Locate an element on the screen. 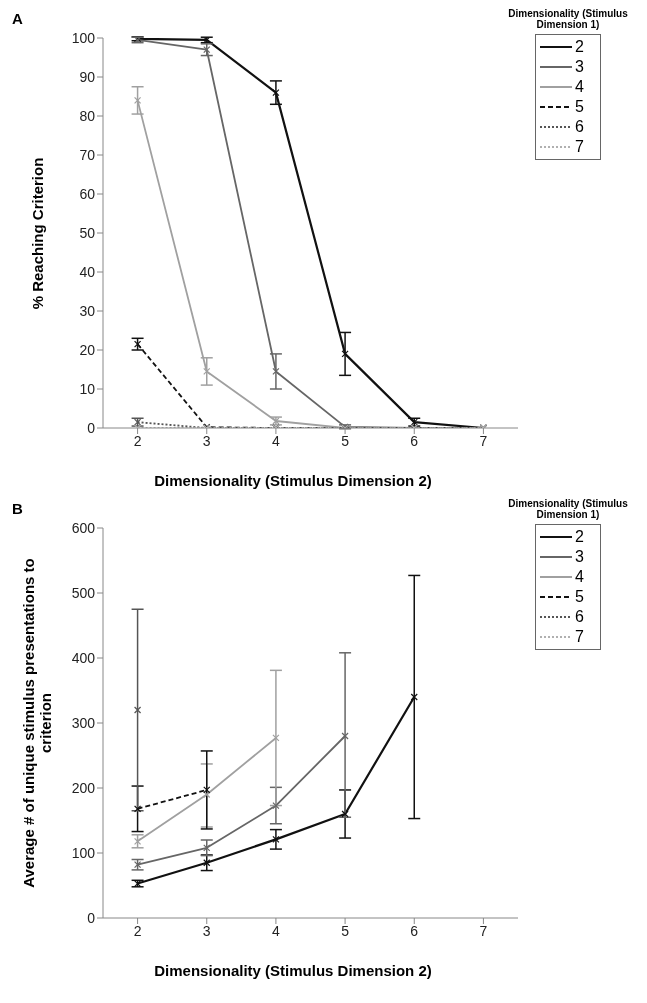  text: A is located at coordinates (17, 18).